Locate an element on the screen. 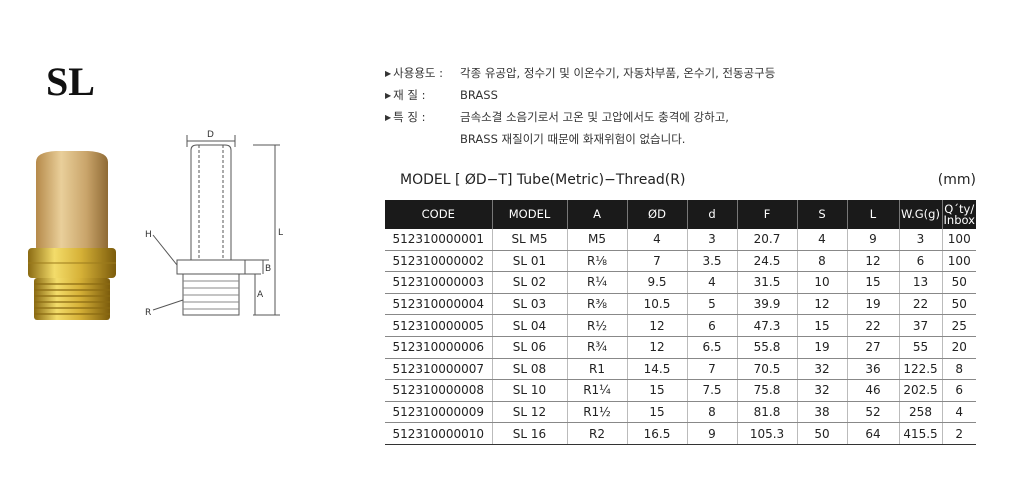  table-cell: 20 is located at coordinates (958, 347).